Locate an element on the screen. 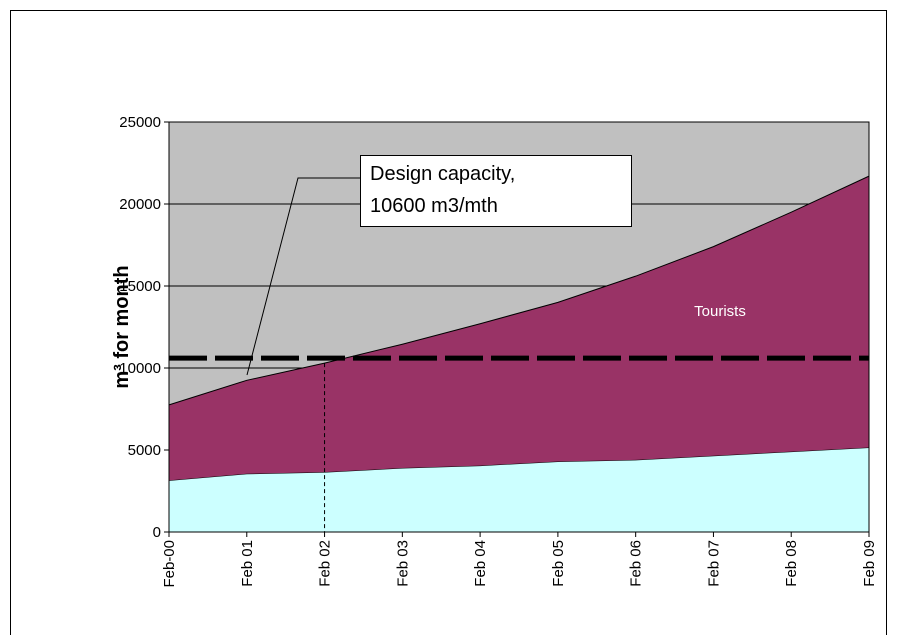 This screenshot has width=897, height=635. x-tick-label: Feb 02 is located at coordinates (325, 563).